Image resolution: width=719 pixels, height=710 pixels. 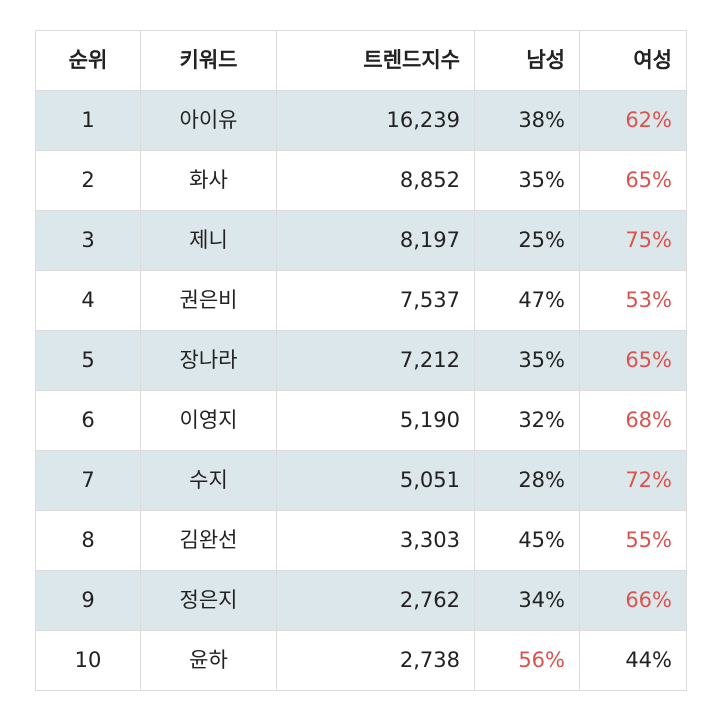 What do you see at coordinates (208, 540) in the screenshot?
I see `cell-keyword: 김완선` at bounding box center [208, 540].